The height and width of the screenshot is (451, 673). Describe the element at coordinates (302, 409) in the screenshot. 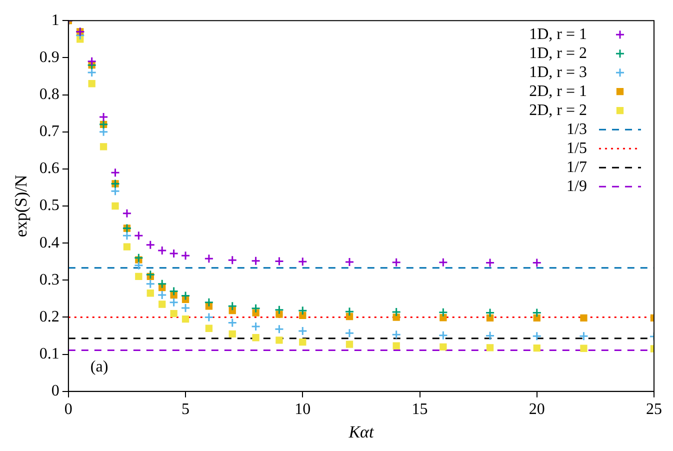

I see `x-tick-label: 10` at that location.